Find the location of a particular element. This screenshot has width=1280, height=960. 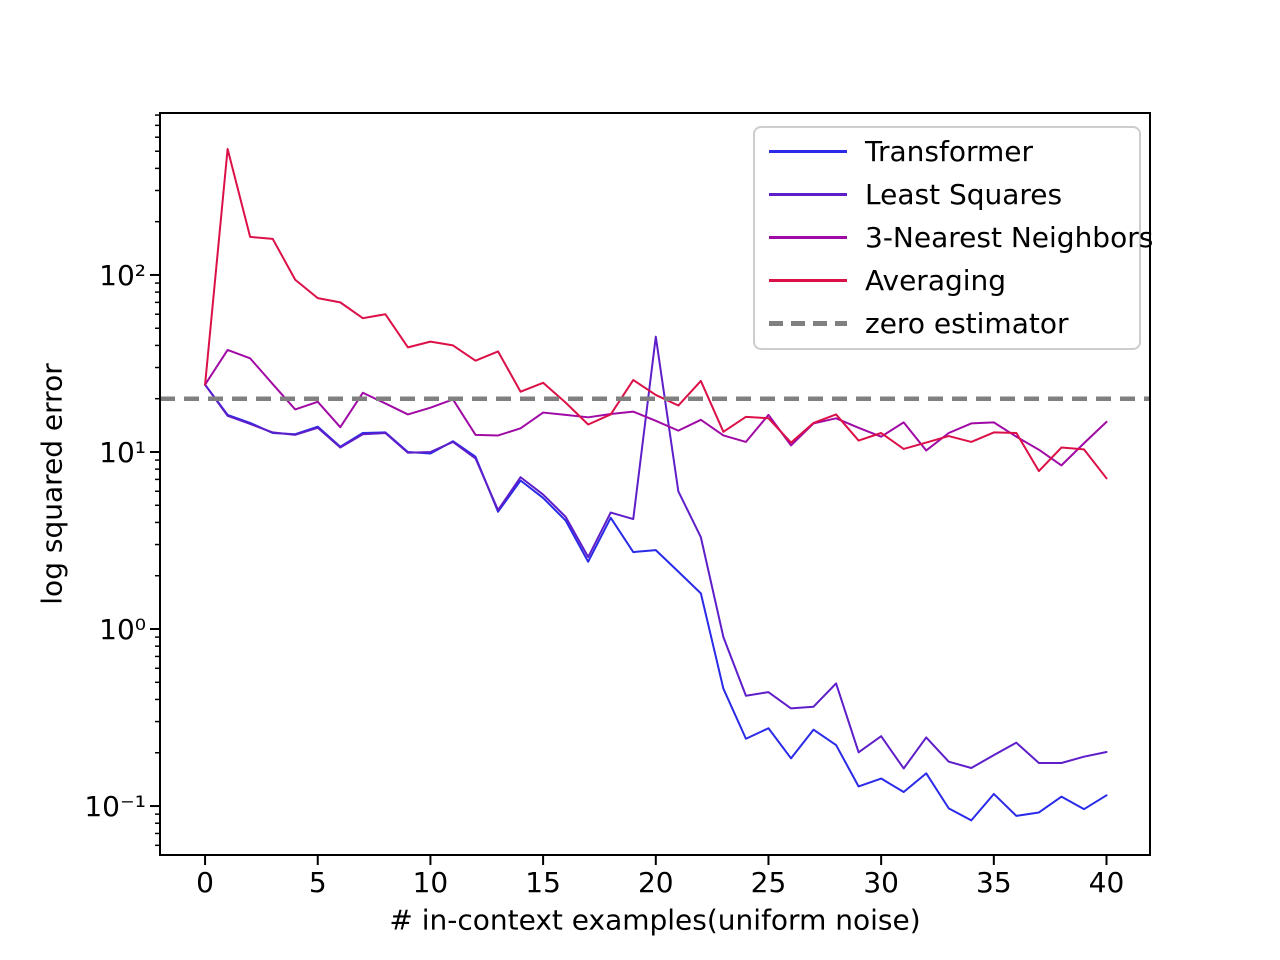

x-tick-label: 5 is located at coordinates (318, 882).